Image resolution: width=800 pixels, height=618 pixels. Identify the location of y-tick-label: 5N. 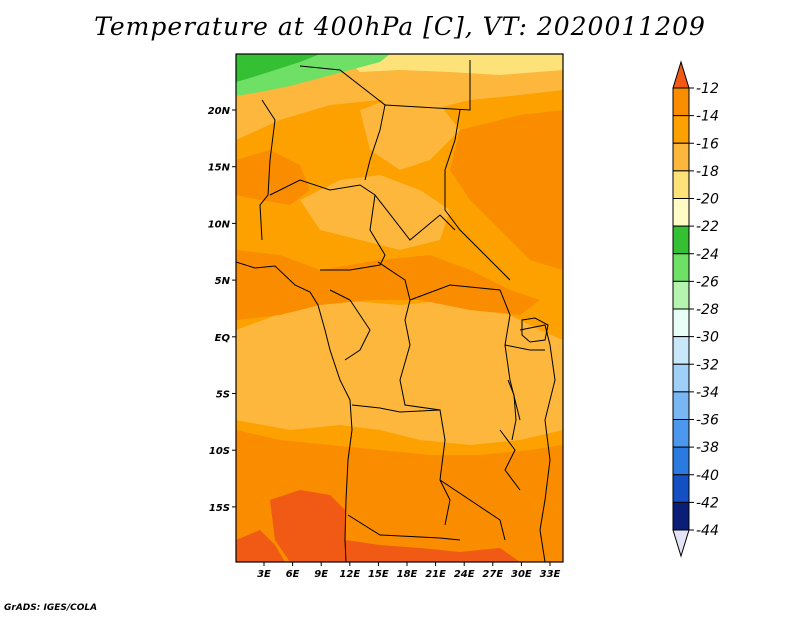
(223, 281).